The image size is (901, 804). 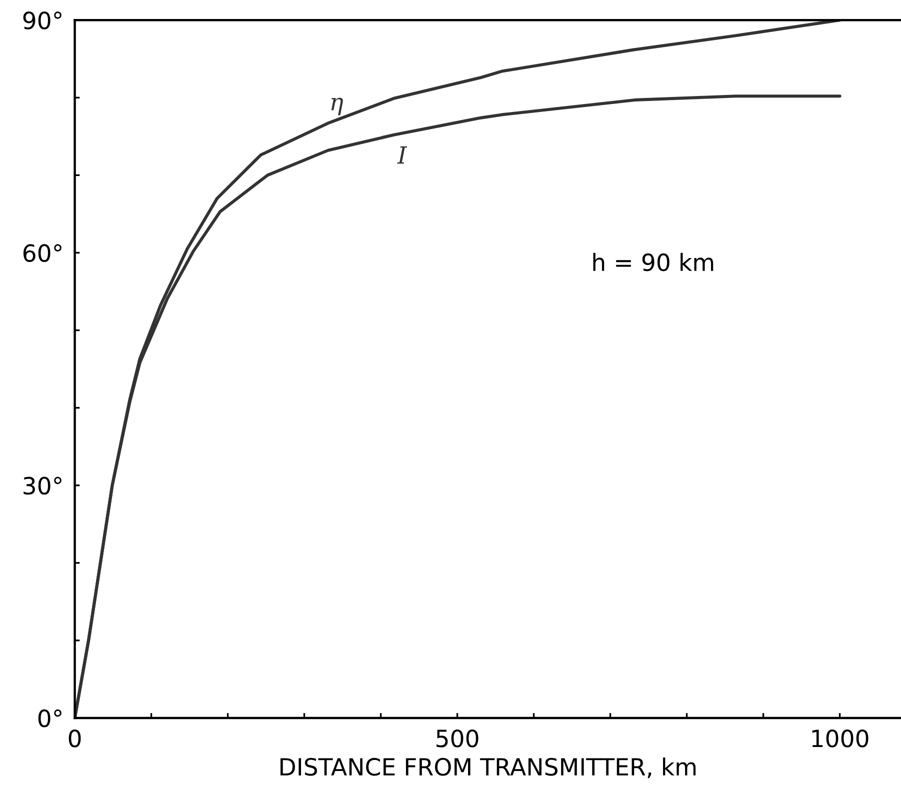 What do you see at coordinates (457, 739) in the screenshot?
I see `x-tick-label: 500` at bounding box center [457, 739].